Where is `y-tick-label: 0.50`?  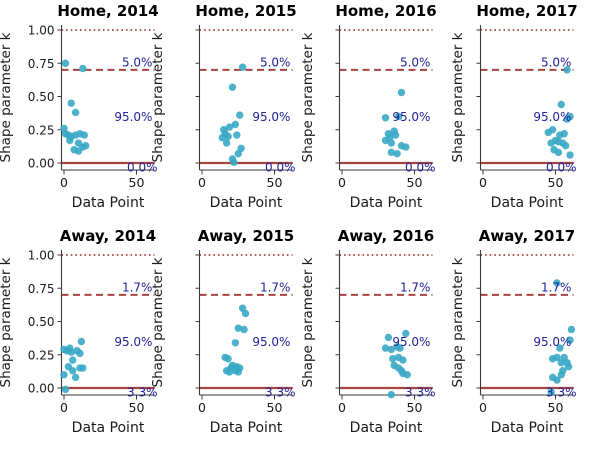 y-tick-label: 0.50 is located at coordinates (41, 322).